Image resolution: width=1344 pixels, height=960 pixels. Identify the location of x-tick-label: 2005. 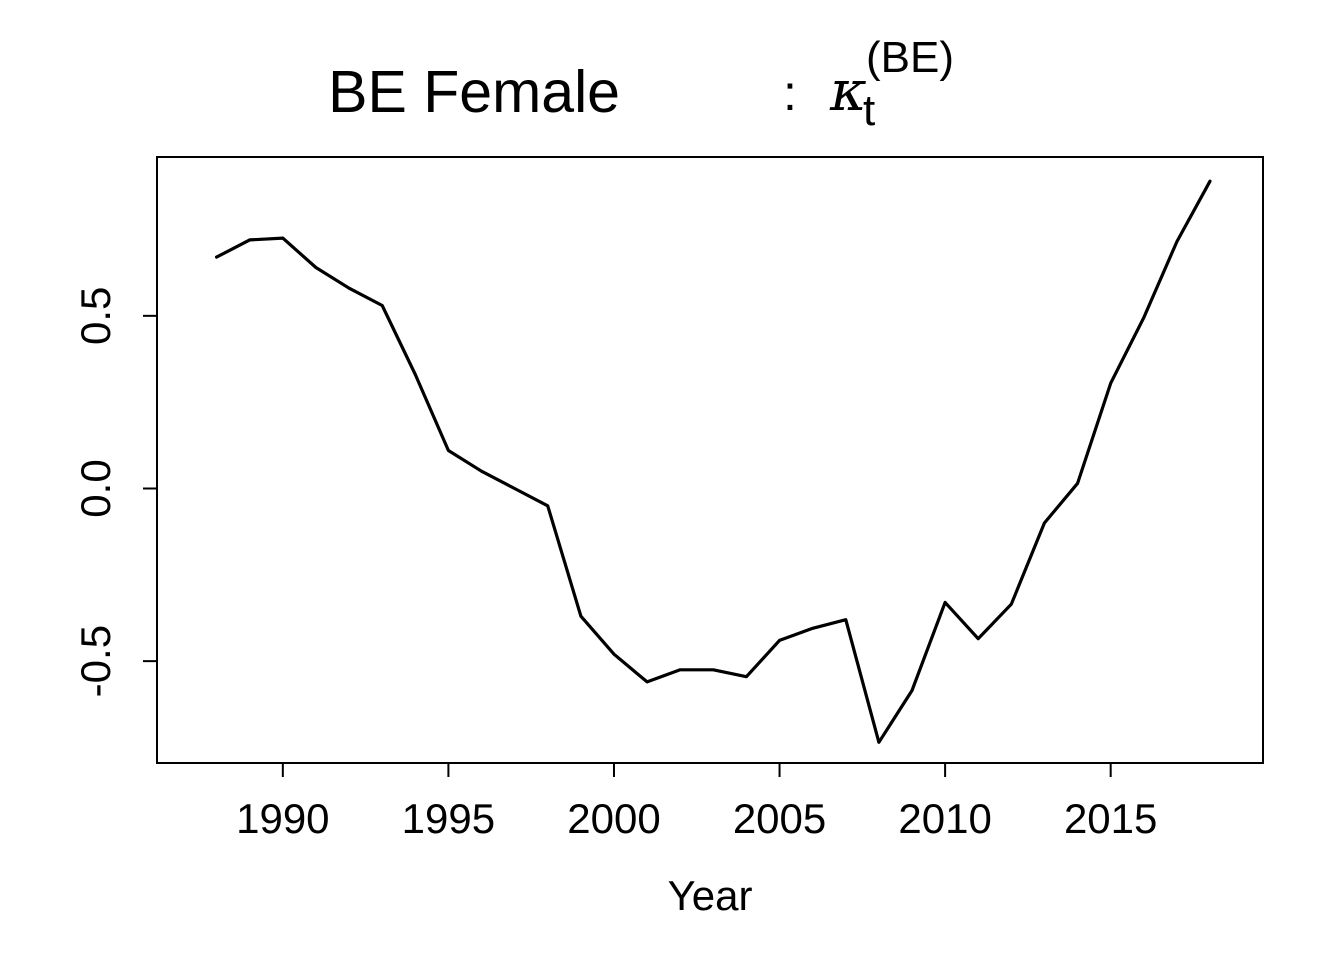
(779, 818).